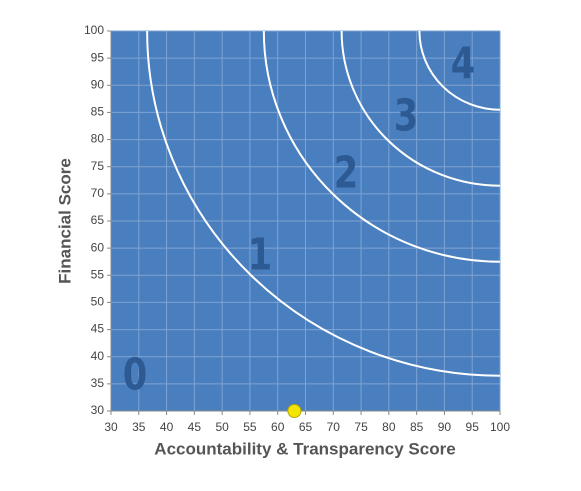  What do you see at coordinates (195, 427) in the screenshot?
I see `x-tick-label: 45` at bounding box center [195, 427].